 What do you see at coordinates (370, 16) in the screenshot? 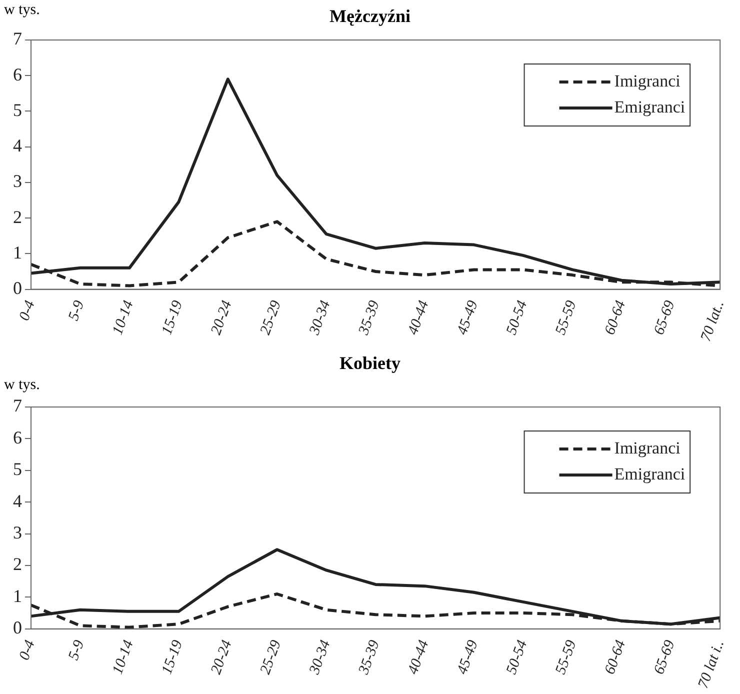
I see `chart-title: Mężczyźni` at bounding box center [370, 16].